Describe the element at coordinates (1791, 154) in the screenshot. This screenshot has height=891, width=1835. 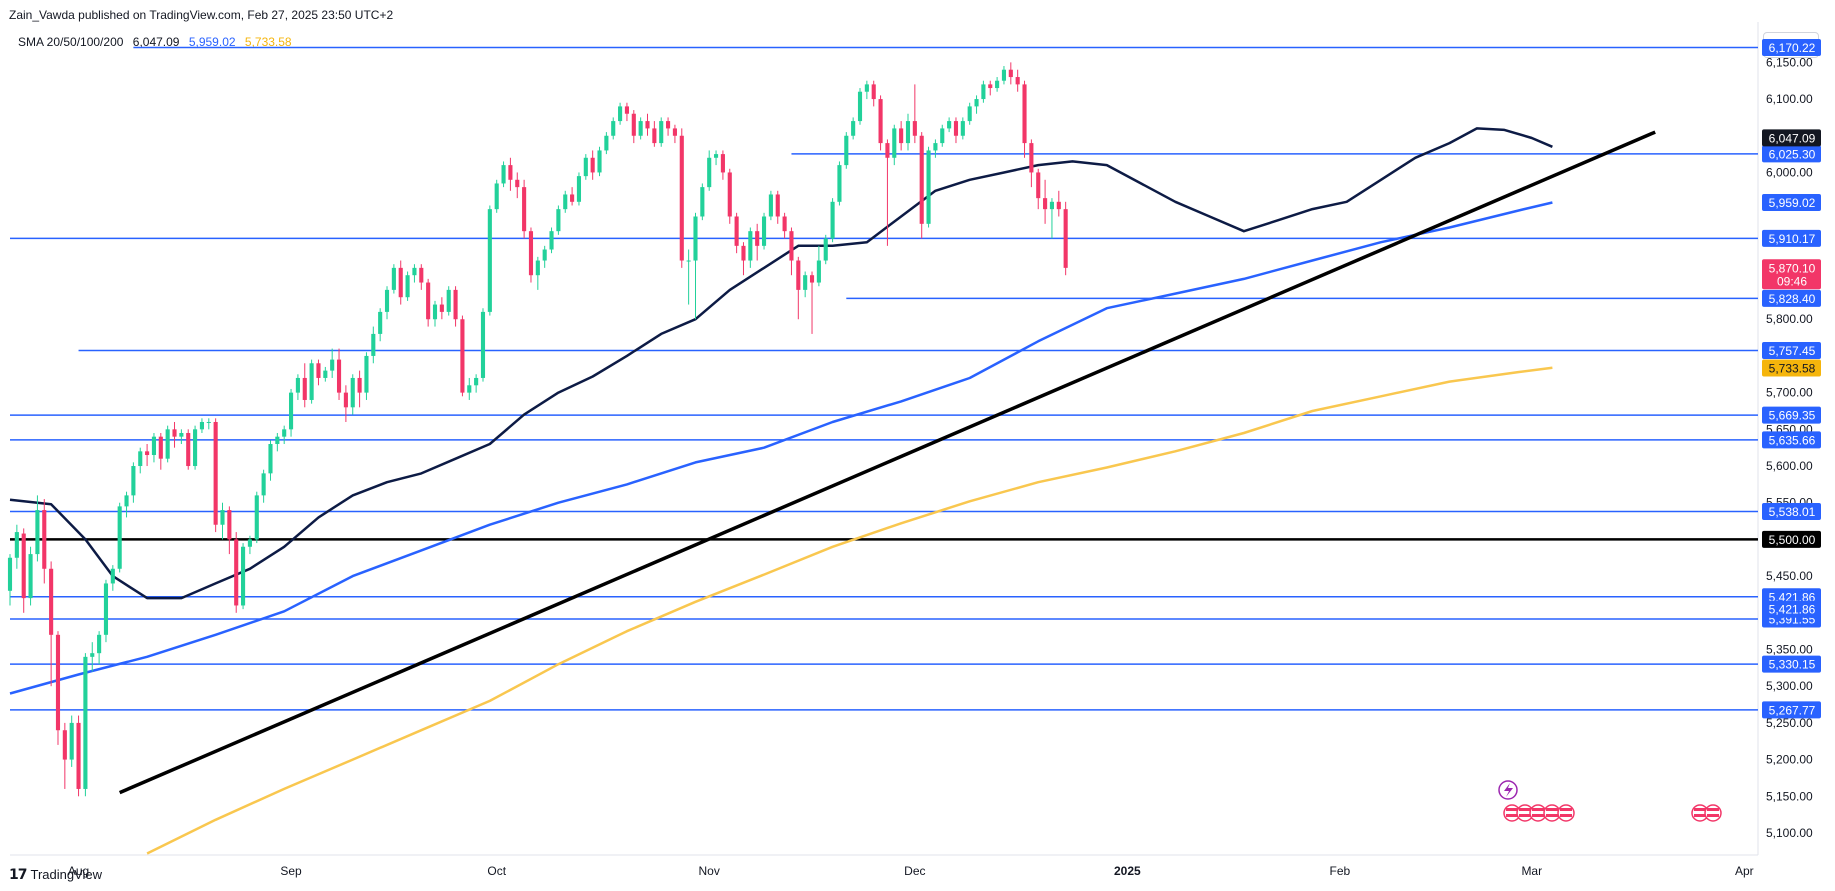
I see `level-tag-1-bg` at that location.